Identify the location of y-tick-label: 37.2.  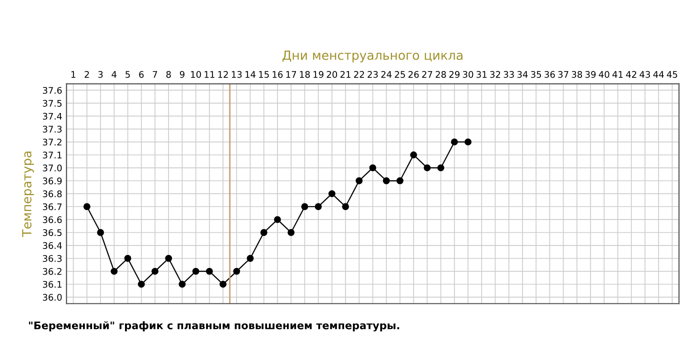
(52, 142).